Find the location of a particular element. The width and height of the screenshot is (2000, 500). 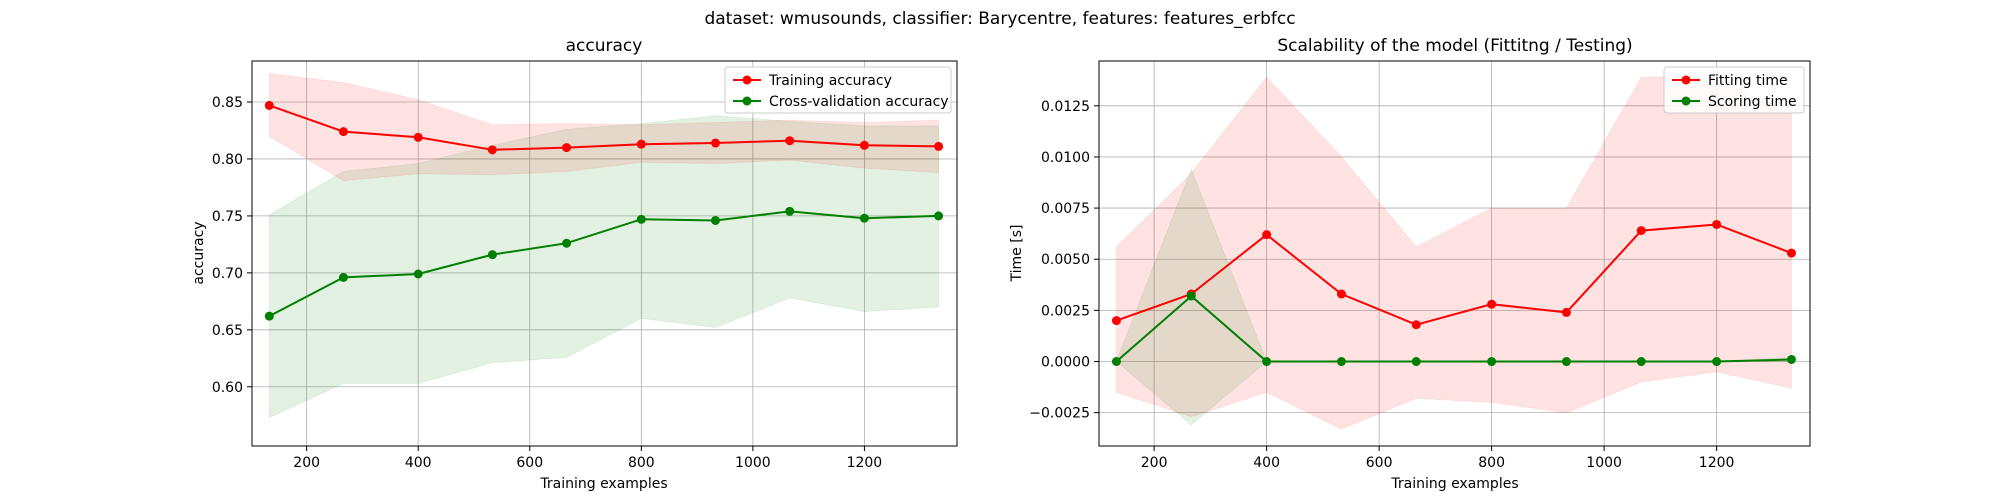

y-tick-label: 0.0000 is located at coordinates (1065, 363).